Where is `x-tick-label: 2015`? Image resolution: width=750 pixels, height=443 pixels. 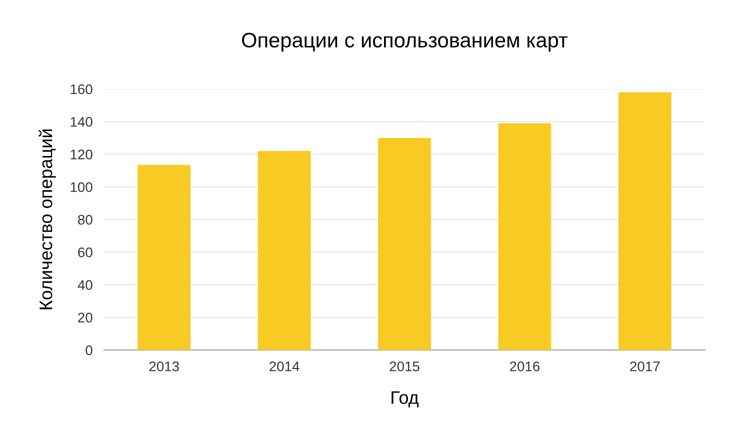 x-tick-label: 2015 is located at coordinates (405, 366).